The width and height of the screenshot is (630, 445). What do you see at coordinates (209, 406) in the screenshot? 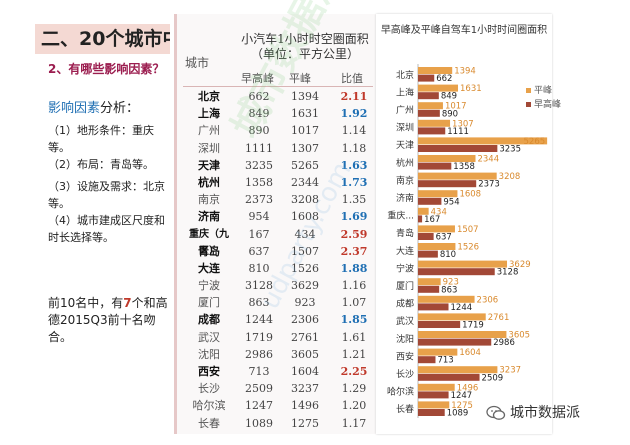
I see `city-cell: 哈尔滨` at bounding box center [209, 406].